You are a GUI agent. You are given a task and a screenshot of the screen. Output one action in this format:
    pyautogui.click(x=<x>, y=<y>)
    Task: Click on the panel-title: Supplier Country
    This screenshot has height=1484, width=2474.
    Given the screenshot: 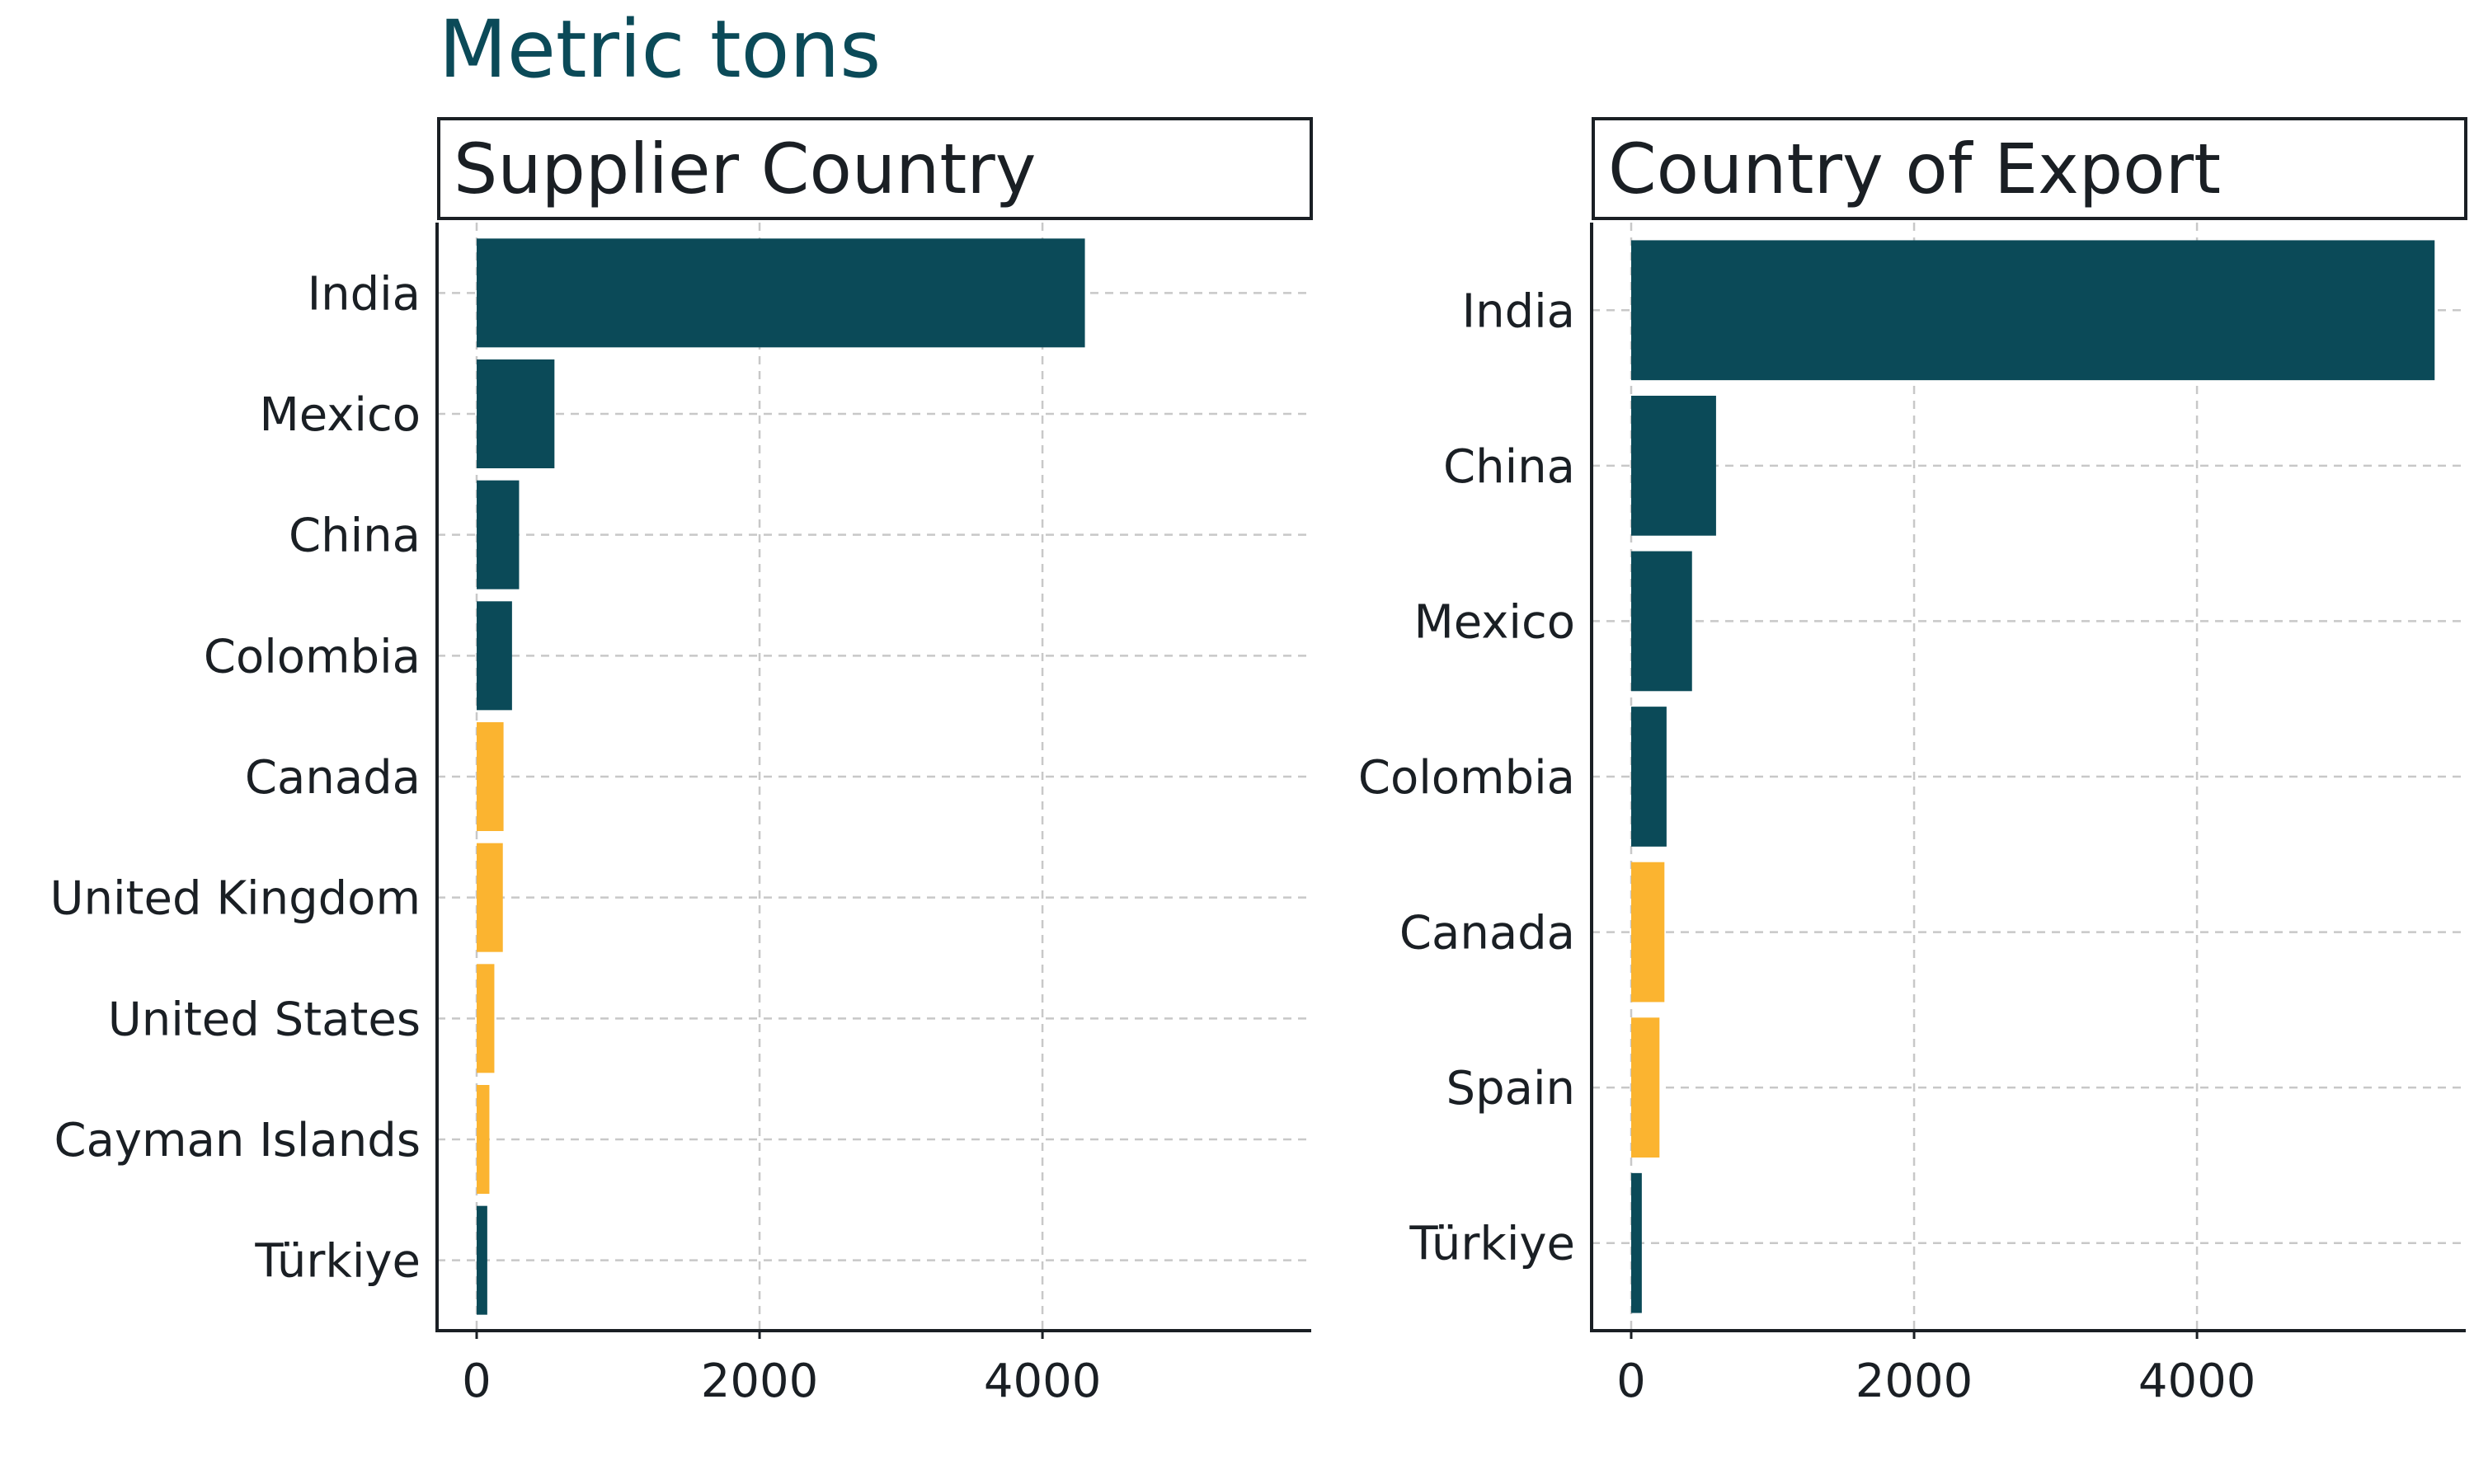 What is the action you would take?
    pyautogui.click(x=745, y=169)
    